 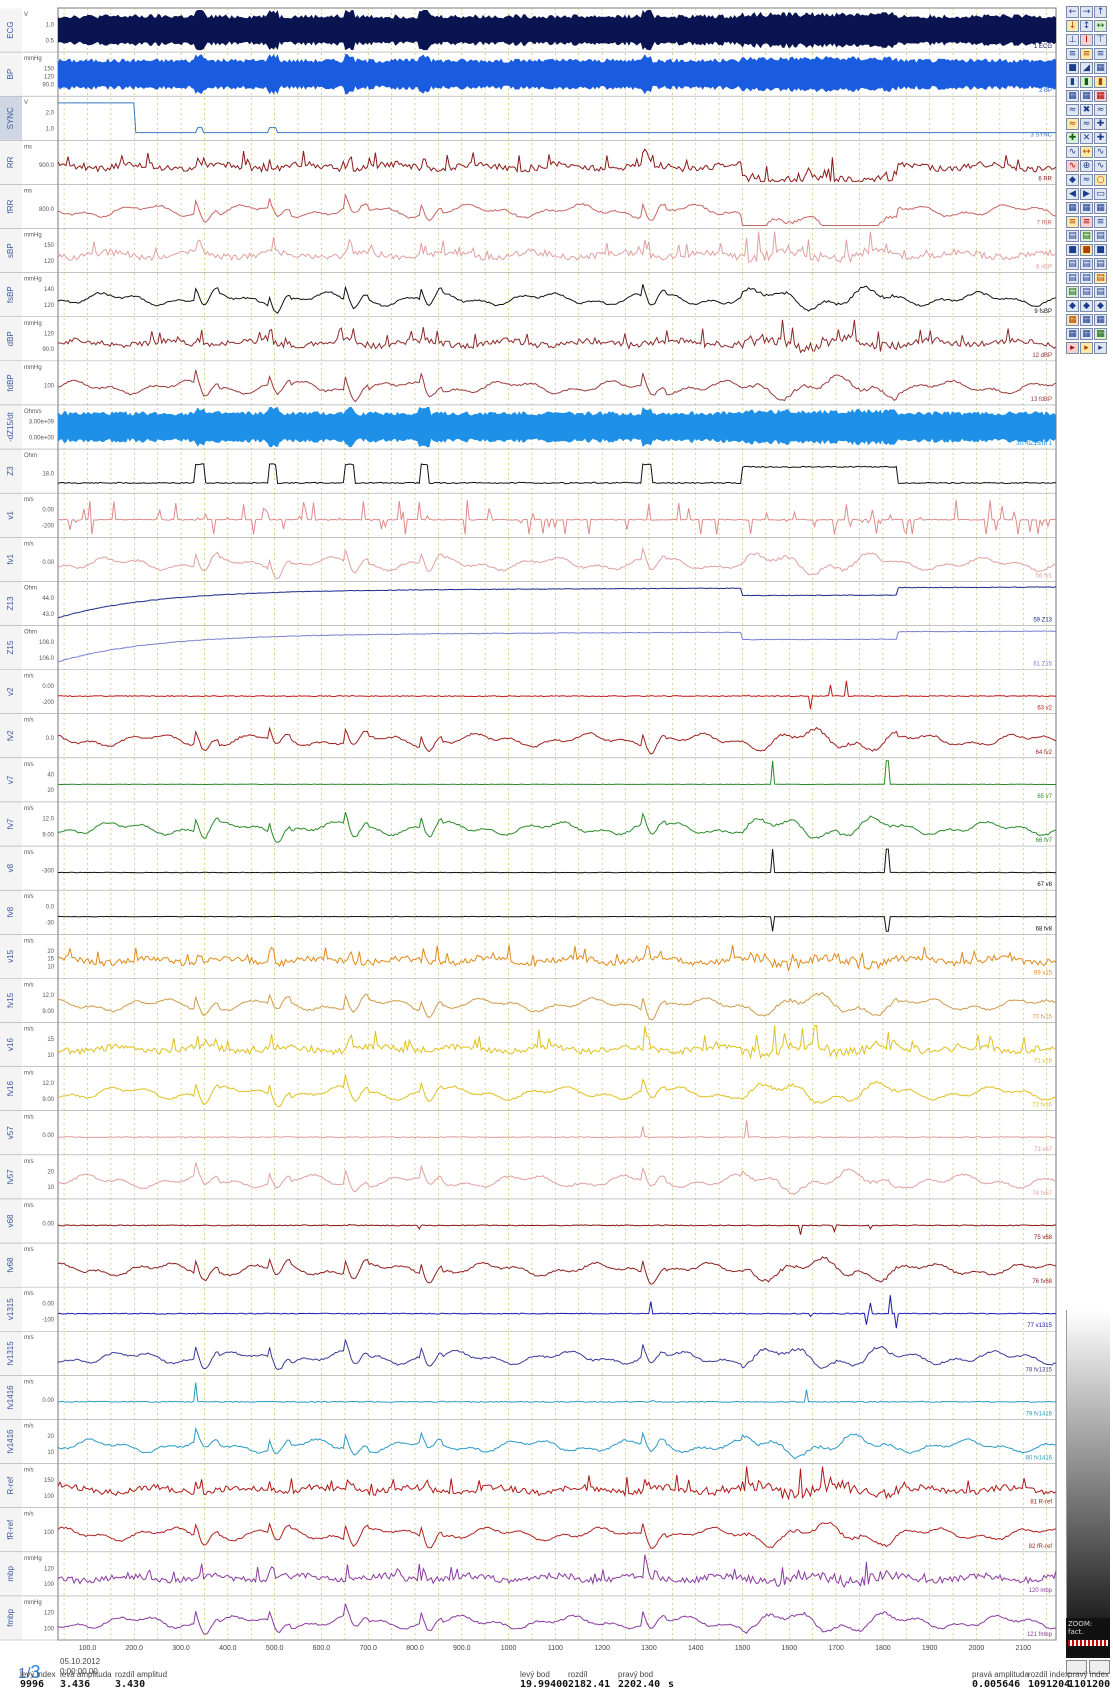 What do you see at coordinates (1100, 194) in the screenshot?
I see `toolbar-button-42: ▭` at bounding box center [1100, 194].